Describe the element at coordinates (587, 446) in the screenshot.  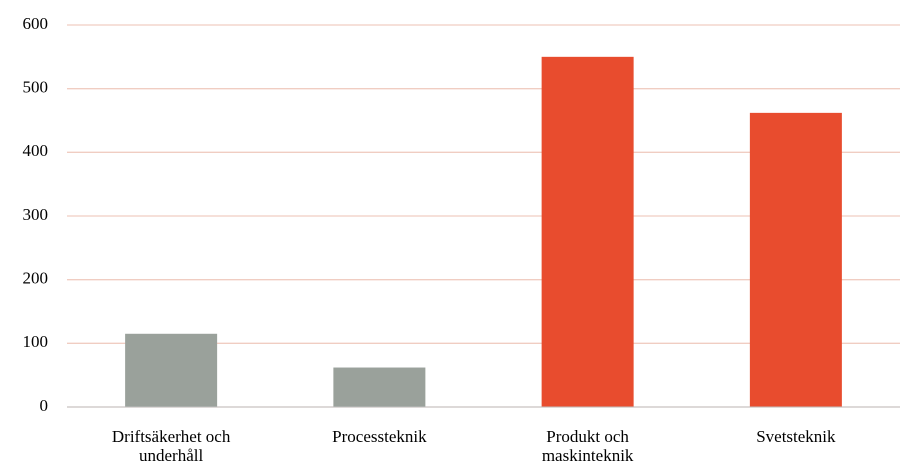
I see `x-tick-label: Produkt och maskinteknik` at that location.